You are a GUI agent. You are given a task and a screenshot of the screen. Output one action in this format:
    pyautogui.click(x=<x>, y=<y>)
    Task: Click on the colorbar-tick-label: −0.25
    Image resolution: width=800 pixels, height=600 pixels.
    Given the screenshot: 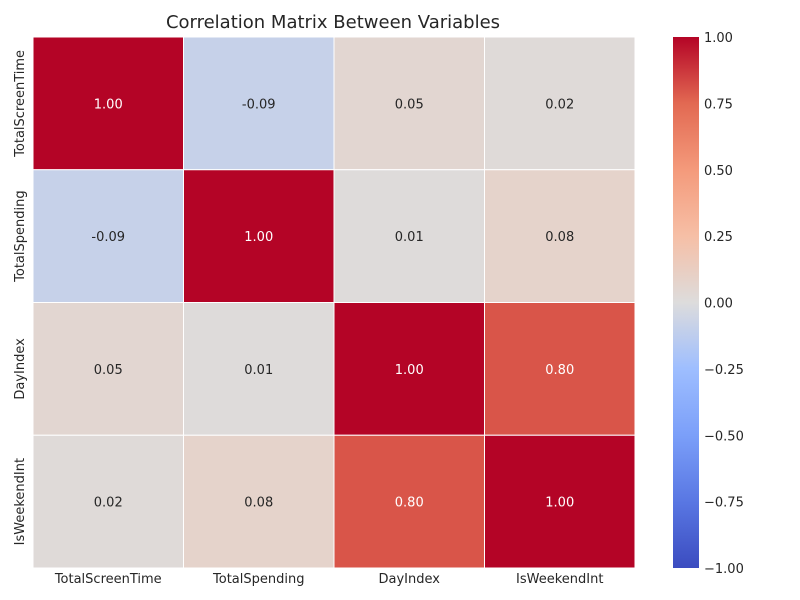 What is the action you would take?
    pyautogui.click(x=724, y=370)
    